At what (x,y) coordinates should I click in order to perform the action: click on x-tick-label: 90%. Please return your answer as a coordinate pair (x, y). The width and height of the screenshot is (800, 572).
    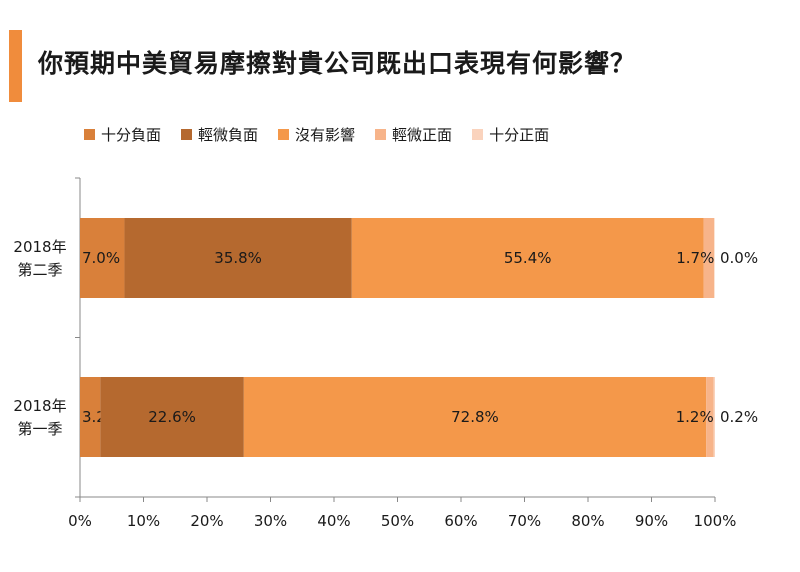
    Looking at the image, I should click on (651, 521).